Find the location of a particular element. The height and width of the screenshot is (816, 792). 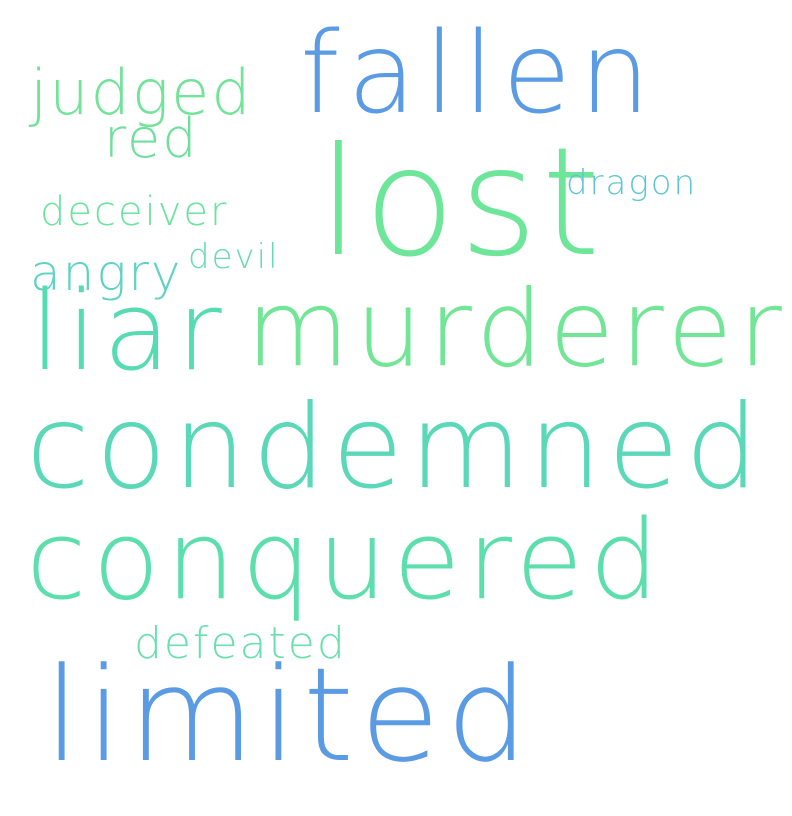

word-liar: liar is located at coordinates (129, 331).